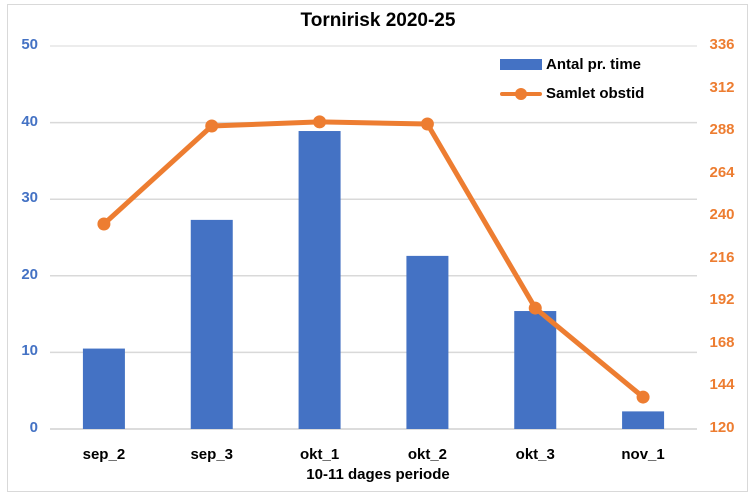  I want to click on left-y-tick: 20, so click(29, 274).